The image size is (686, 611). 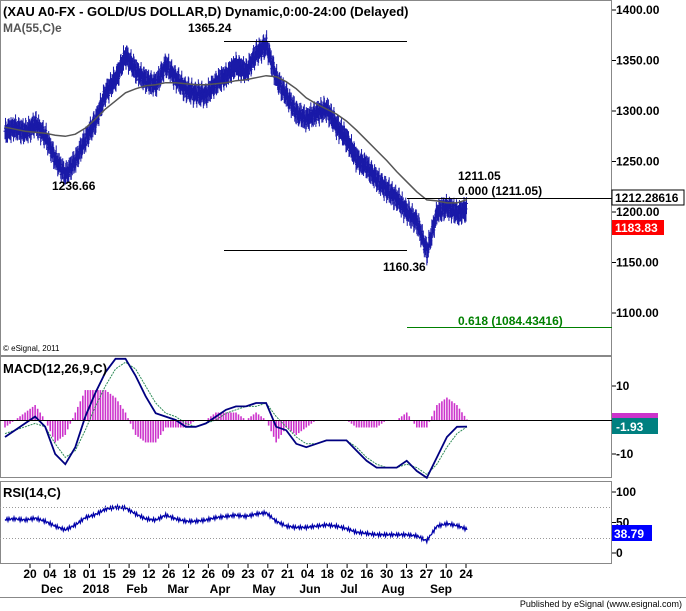 What do you see at coordinates (32, 28) in the screenshot?
I see `ma-label: MA(55,C)e` at bounding box center [32, 28].